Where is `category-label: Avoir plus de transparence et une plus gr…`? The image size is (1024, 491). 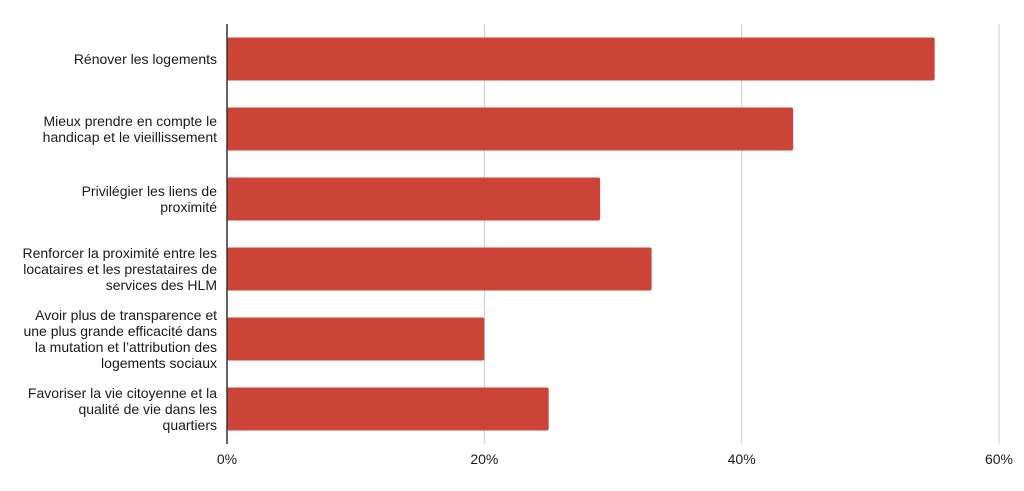
category-label: Avoir plus de transparence et une plus gr… is located at coordinates (120, 339).